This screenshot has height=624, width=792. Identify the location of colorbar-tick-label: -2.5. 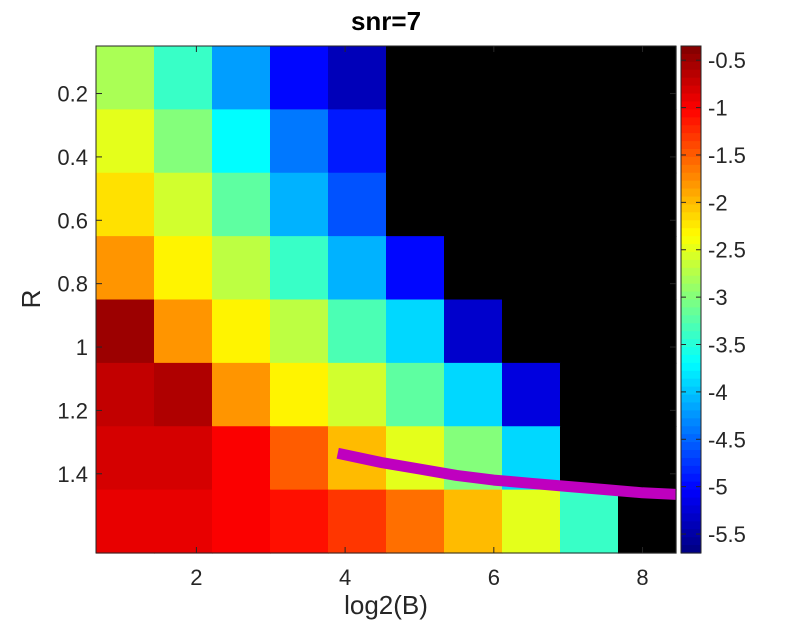
(727, 250).